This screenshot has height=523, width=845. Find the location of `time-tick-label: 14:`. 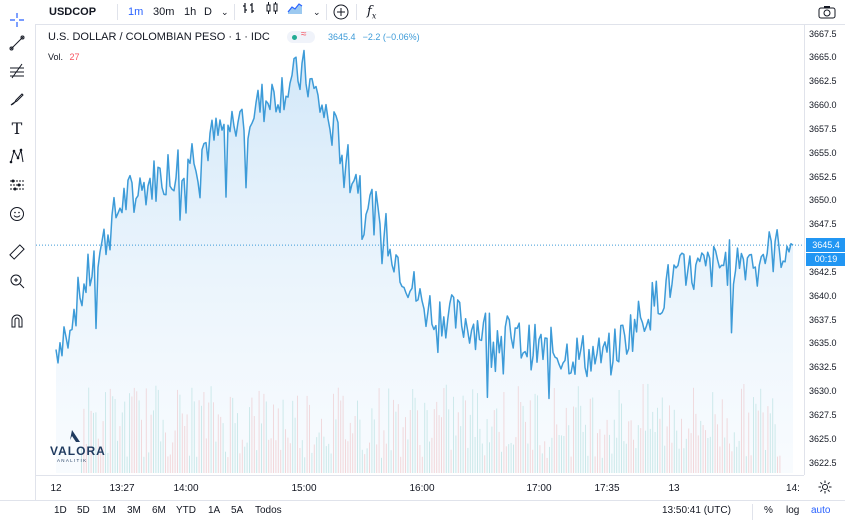

time-tick-label: 14: is located at coordinates (793, 488).